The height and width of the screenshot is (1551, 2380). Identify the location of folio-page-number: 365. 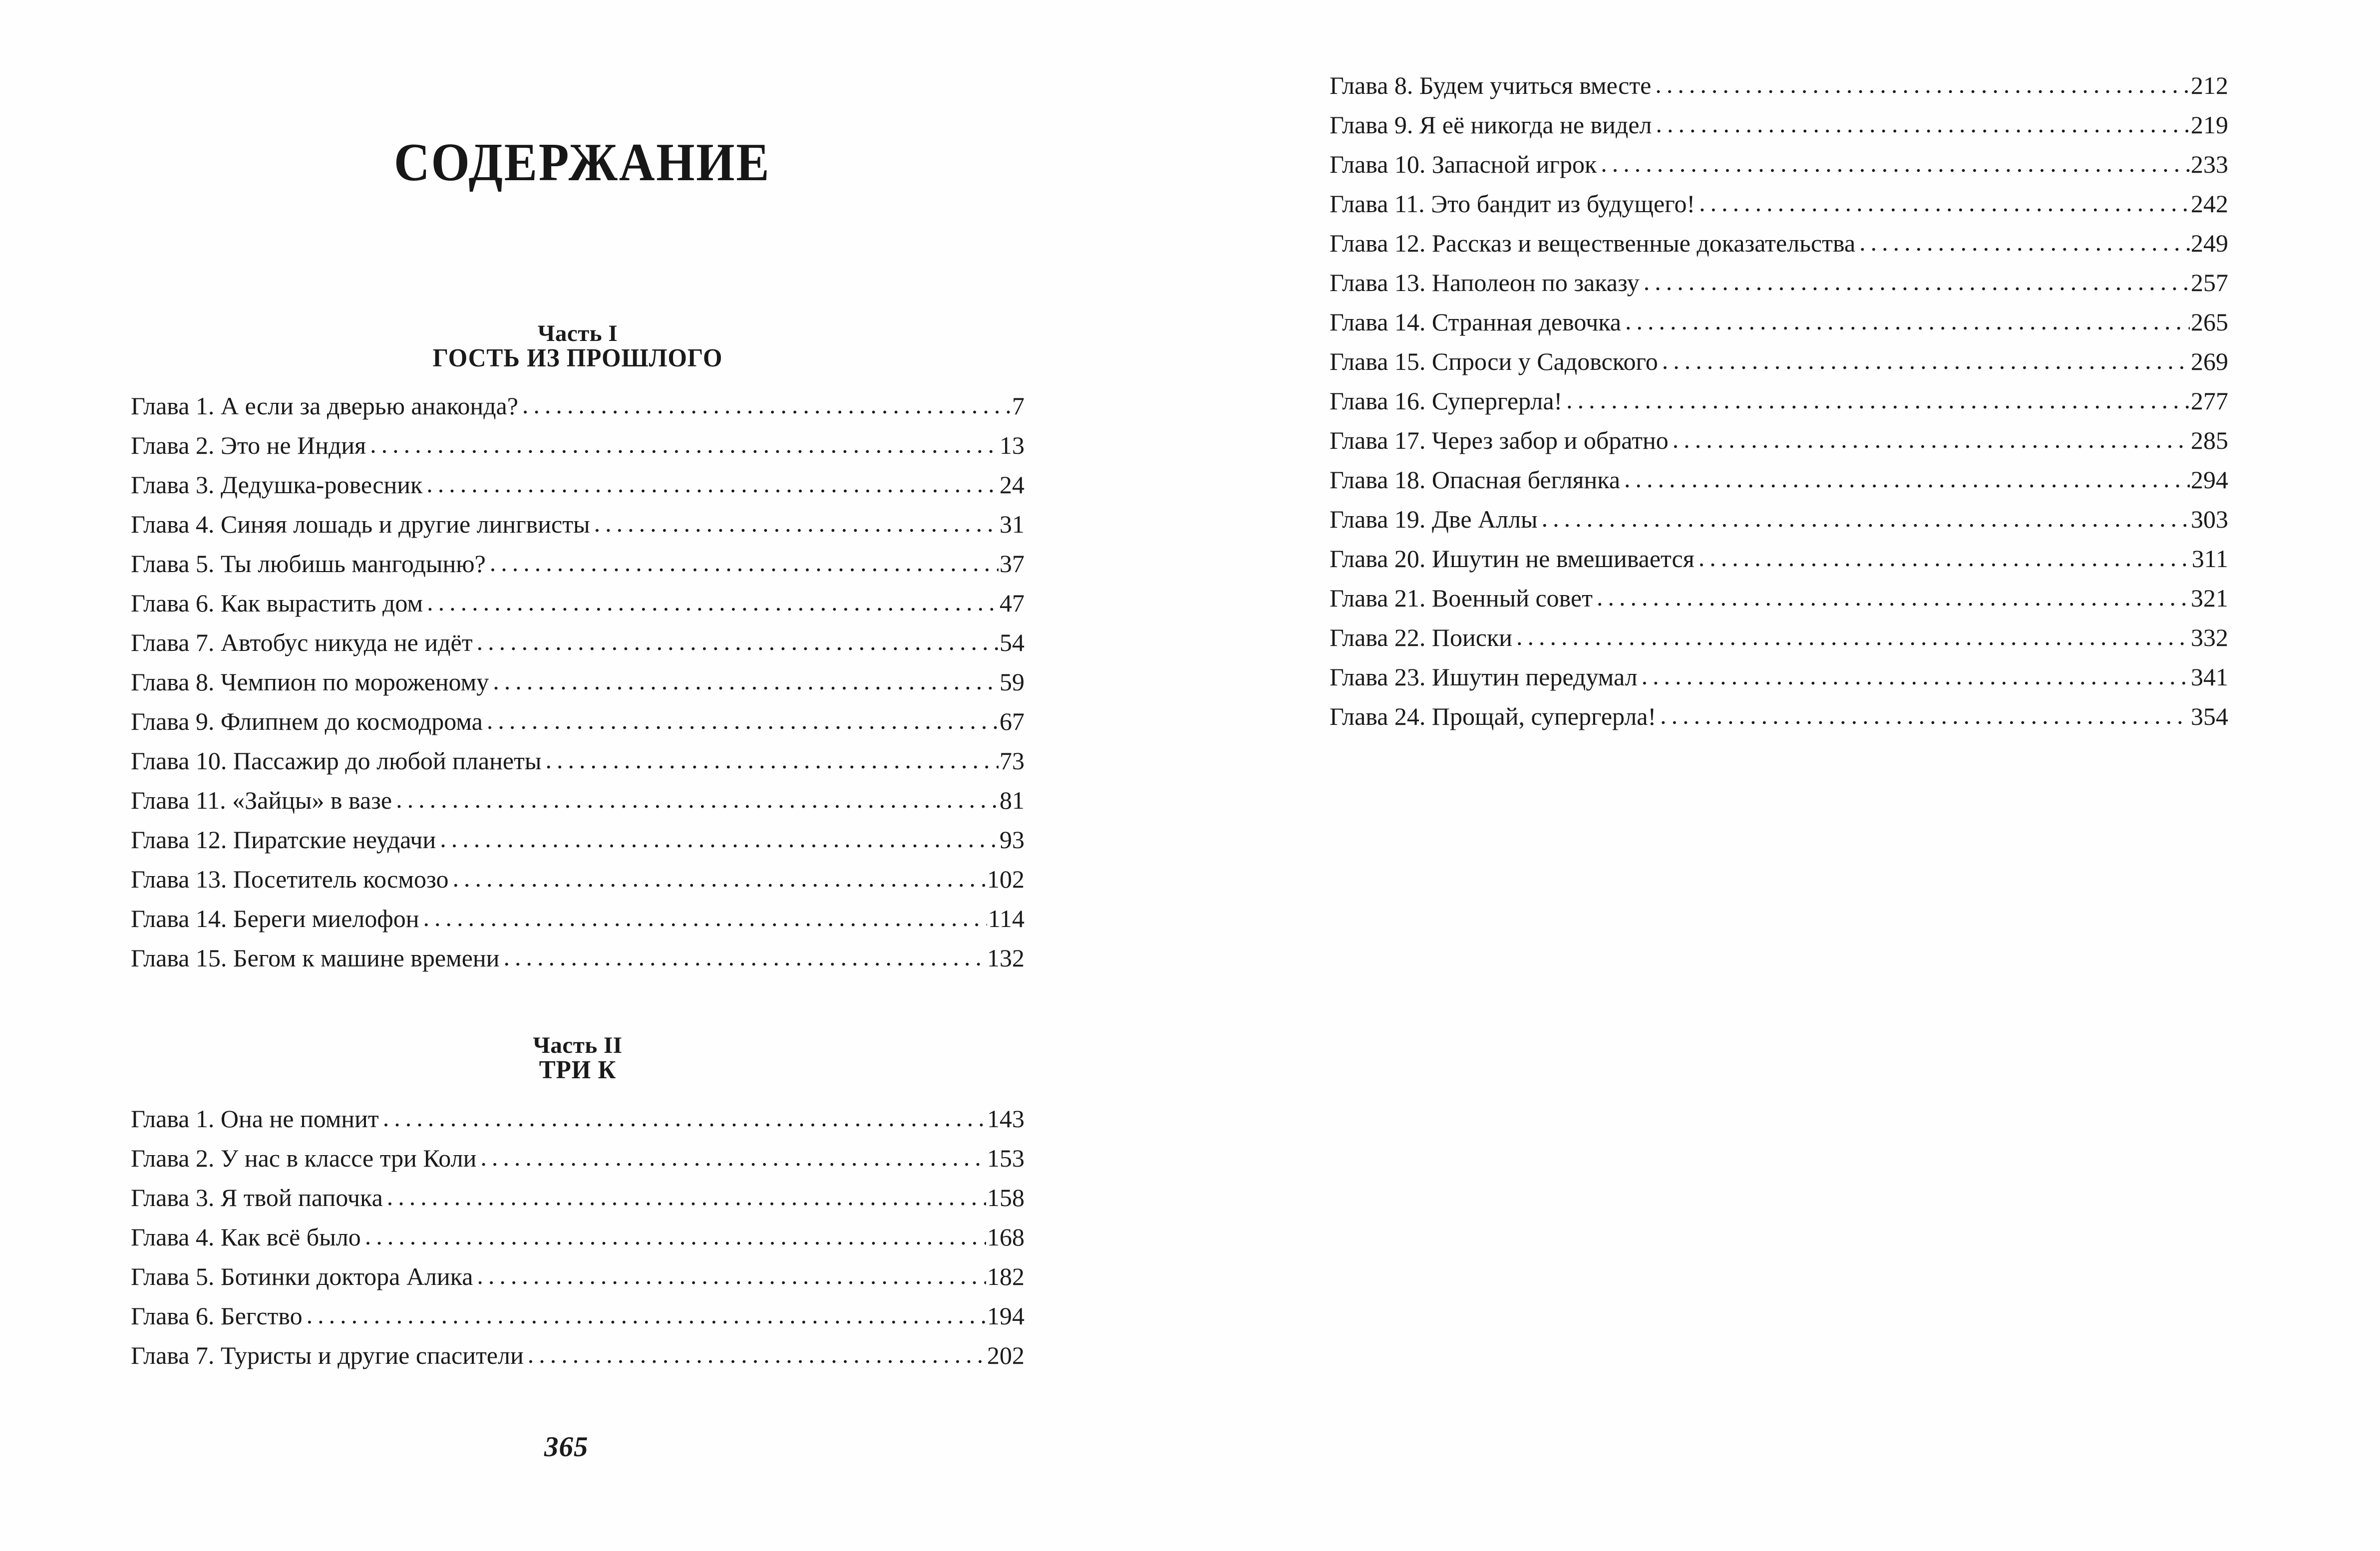
(566, 1447).